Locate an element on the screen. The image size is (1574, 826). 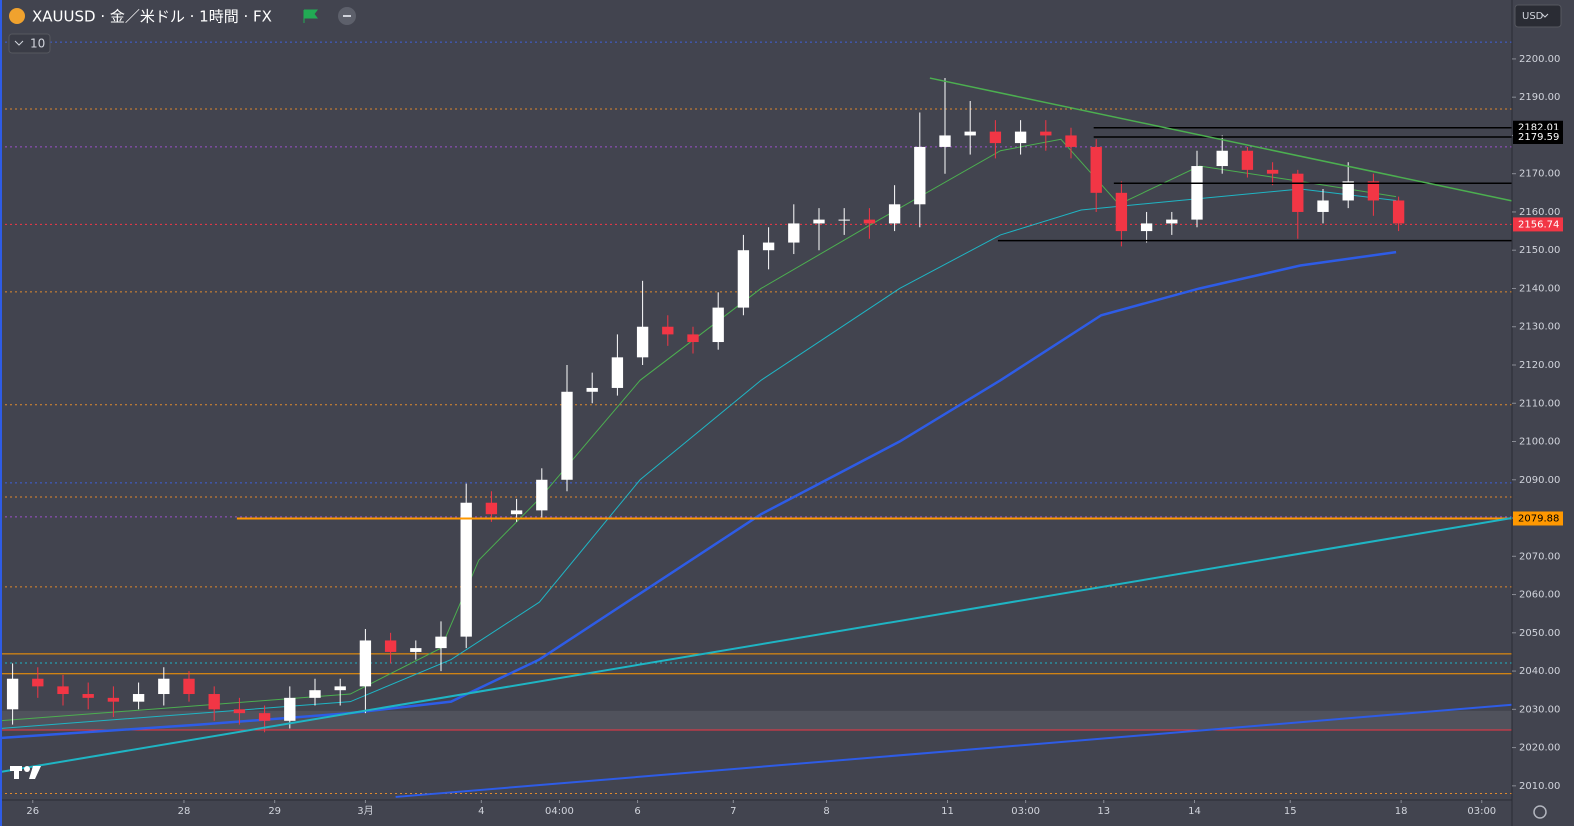
y-tick-label: 2100.00 is located at coordinates (1539, 442).